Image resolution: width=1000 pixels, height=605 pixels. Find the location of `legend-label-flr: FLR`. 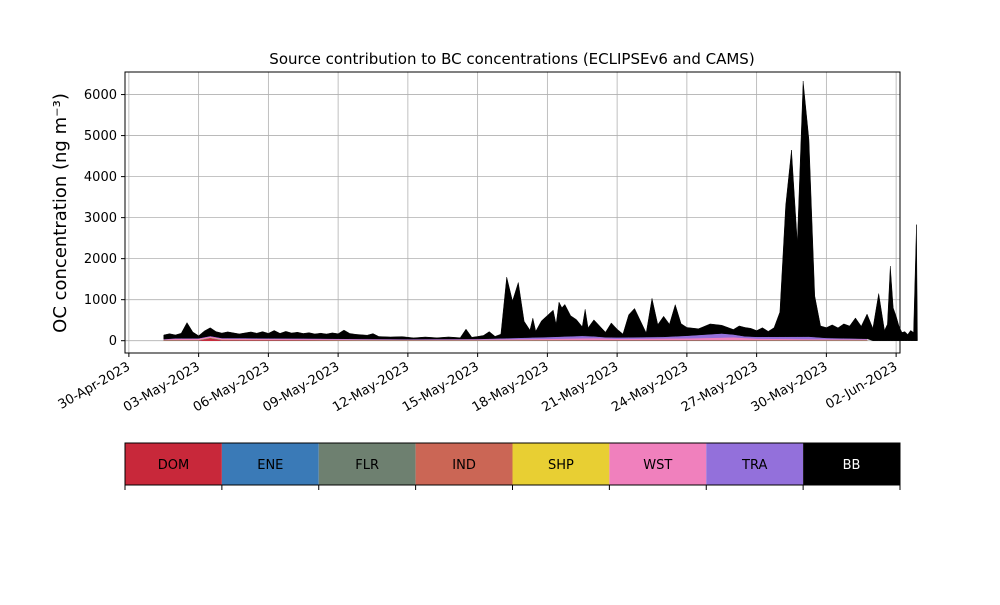

legend-label-flr: FLR is located at coordinates (367, 465).